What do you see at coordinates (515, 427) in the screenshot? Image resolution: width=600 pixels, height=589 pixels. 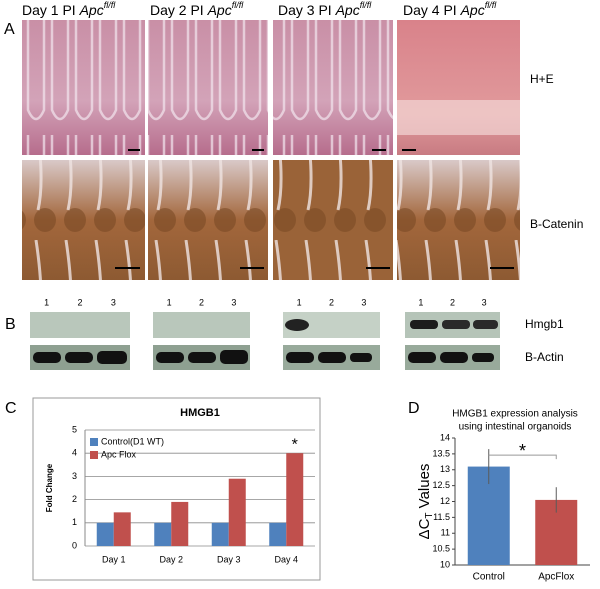 I see `chart-title: using intestinal organoids` at bounding box center [515, 427].